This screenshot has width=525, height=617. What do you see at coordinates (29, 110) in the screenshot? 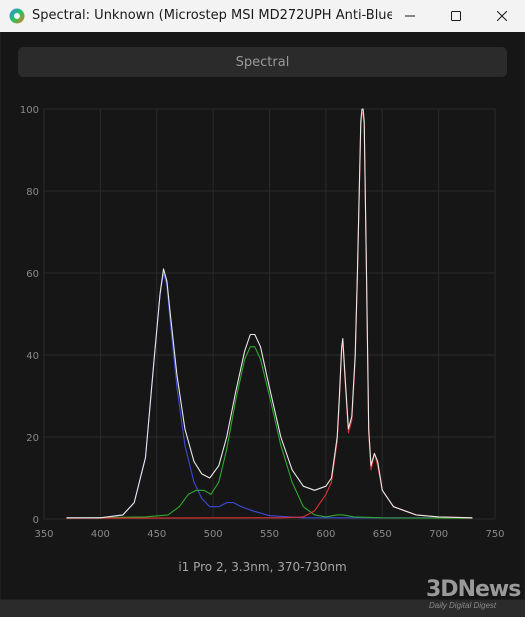
I see `y-tick-label: 100` at bounding box center [29, 110].